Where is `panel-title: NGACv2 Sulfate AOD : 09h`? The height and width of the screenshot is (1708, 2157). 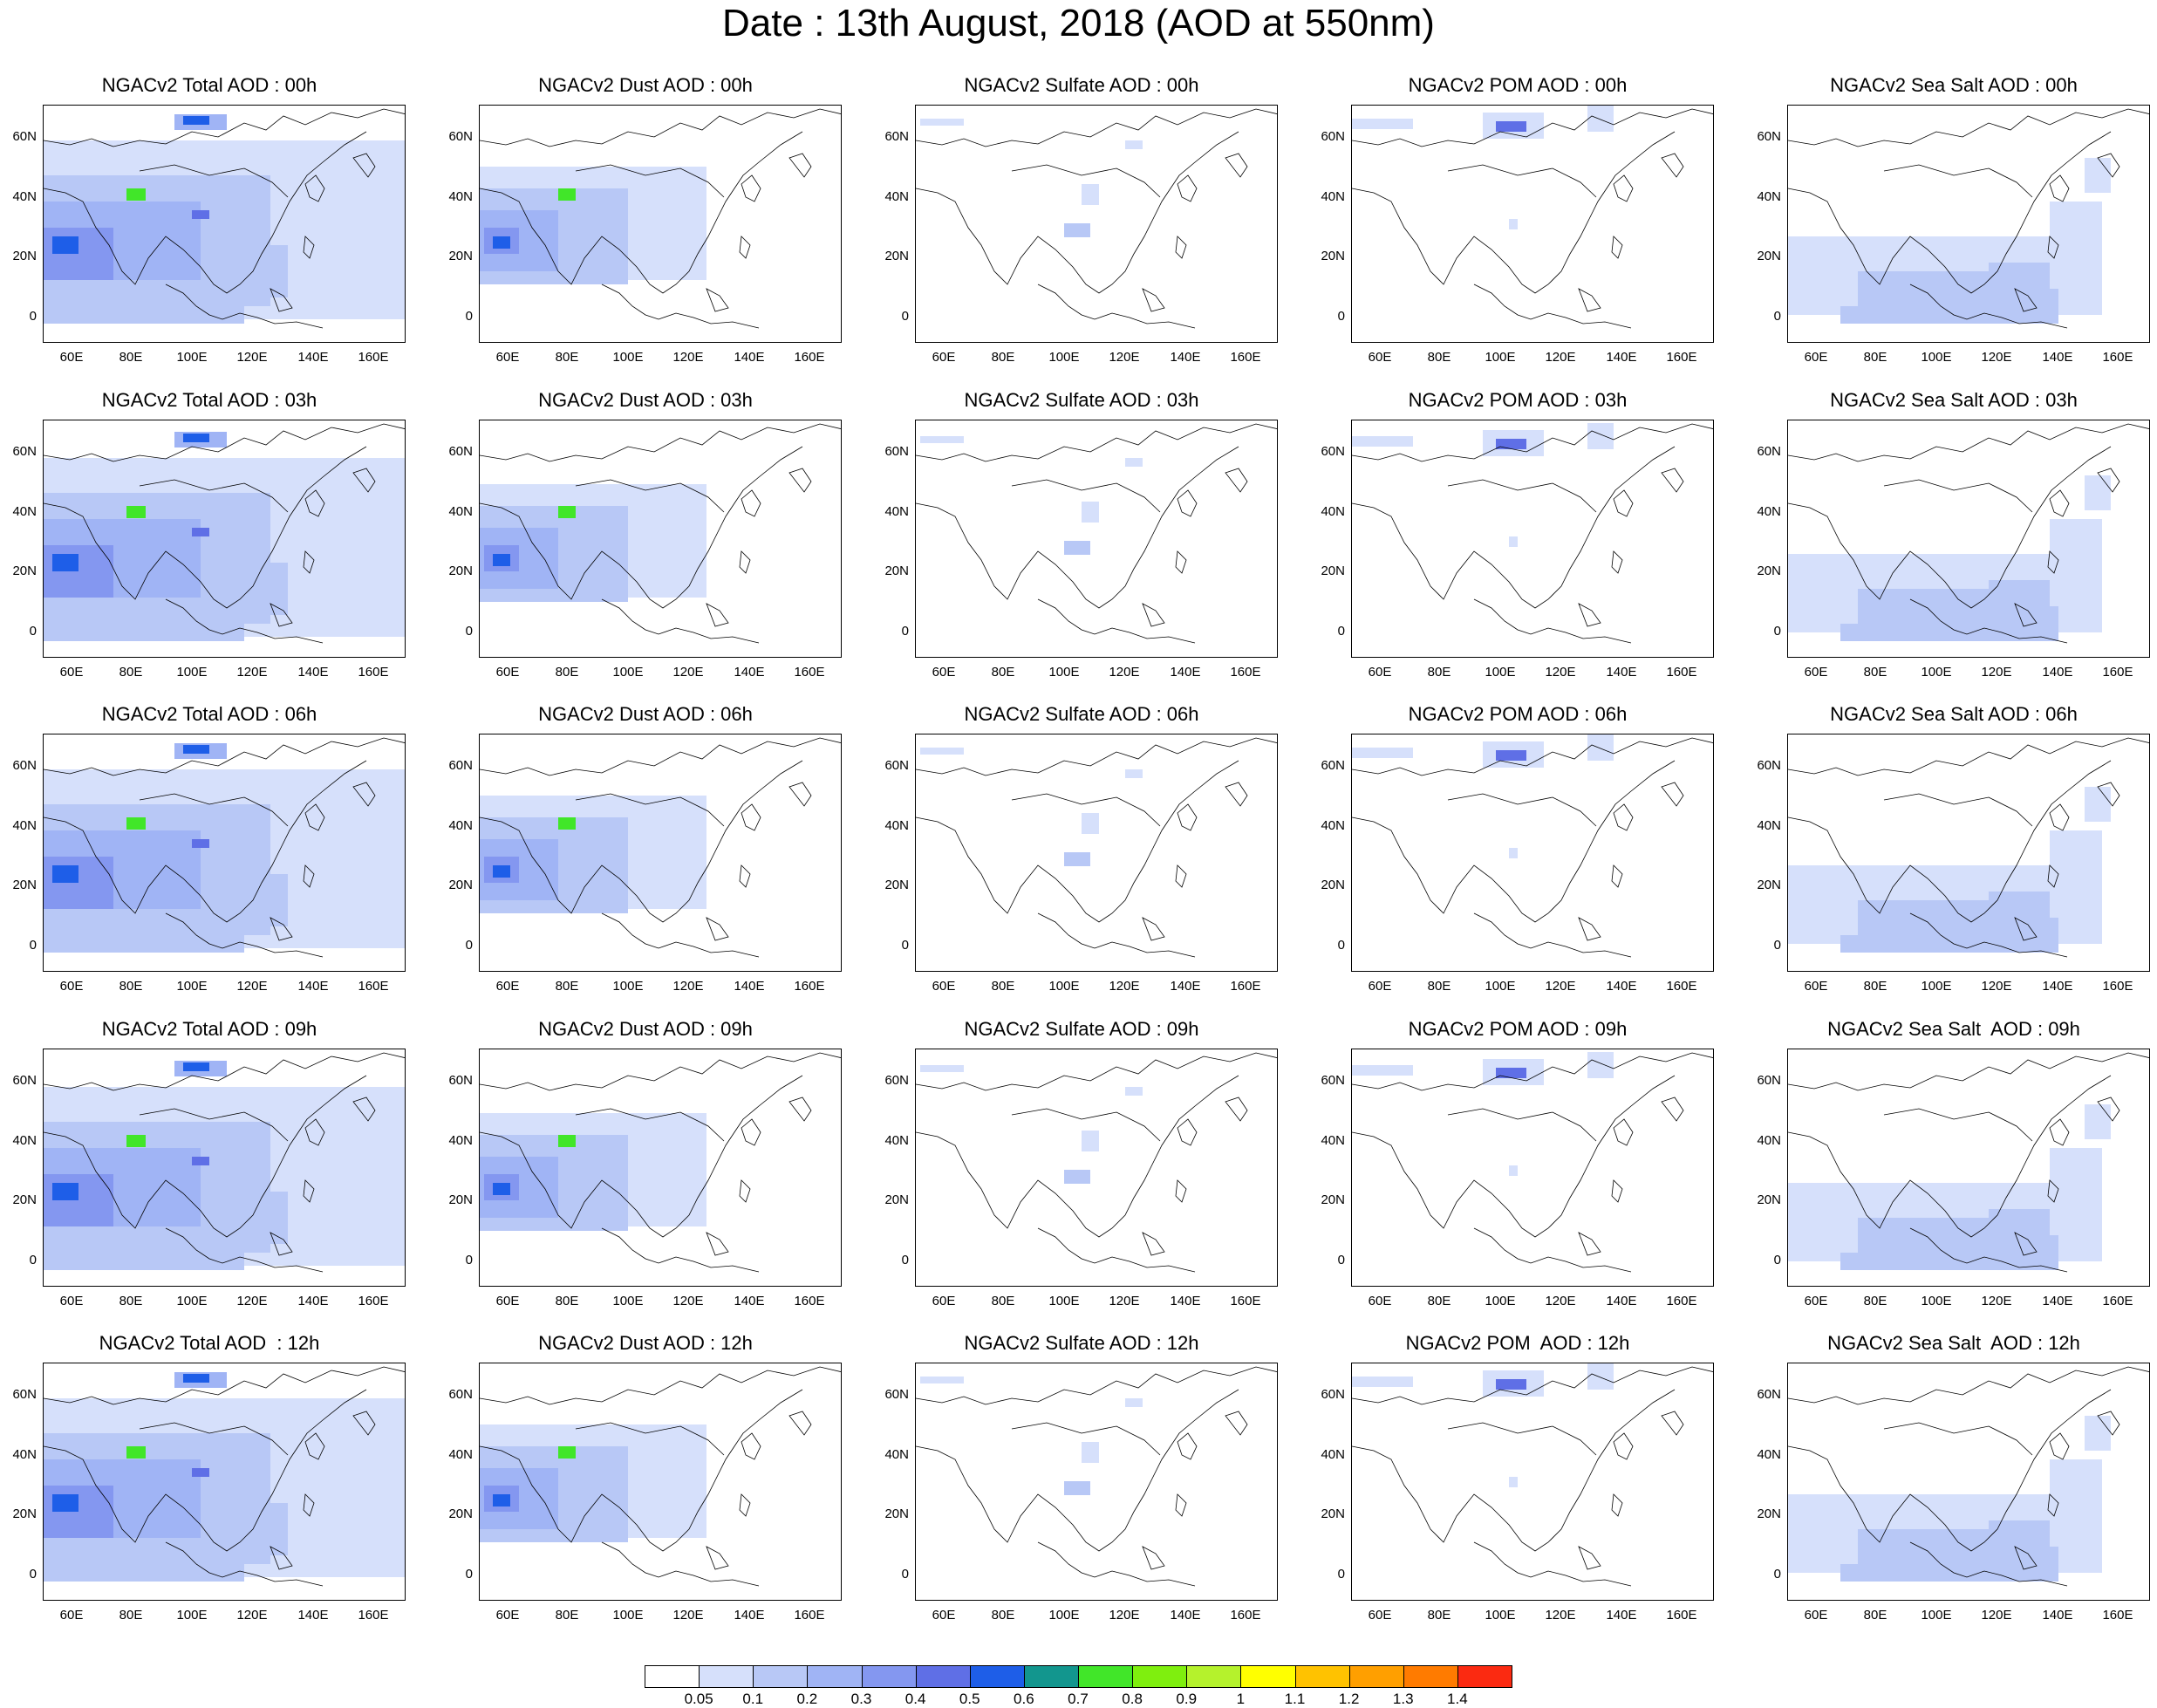 panel-title: NGACv2 Sulfate AOD : 09h is located at coordinates (1081, 1029).